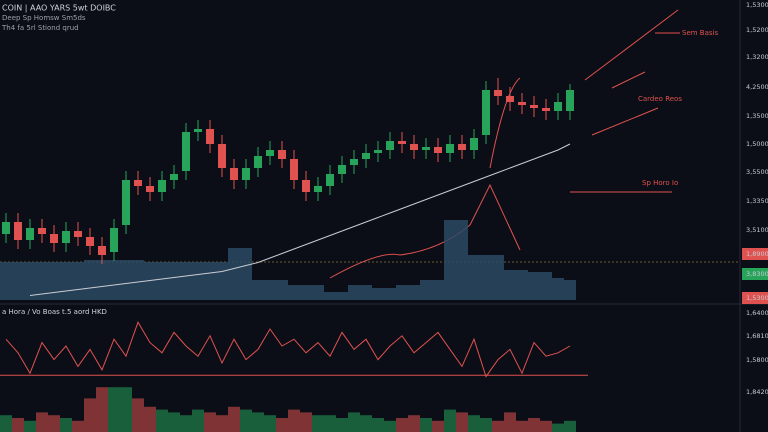  Describe the element at coordinates (757, 144) in the screenshot. I see `axis-label: 1,5000` at that location.